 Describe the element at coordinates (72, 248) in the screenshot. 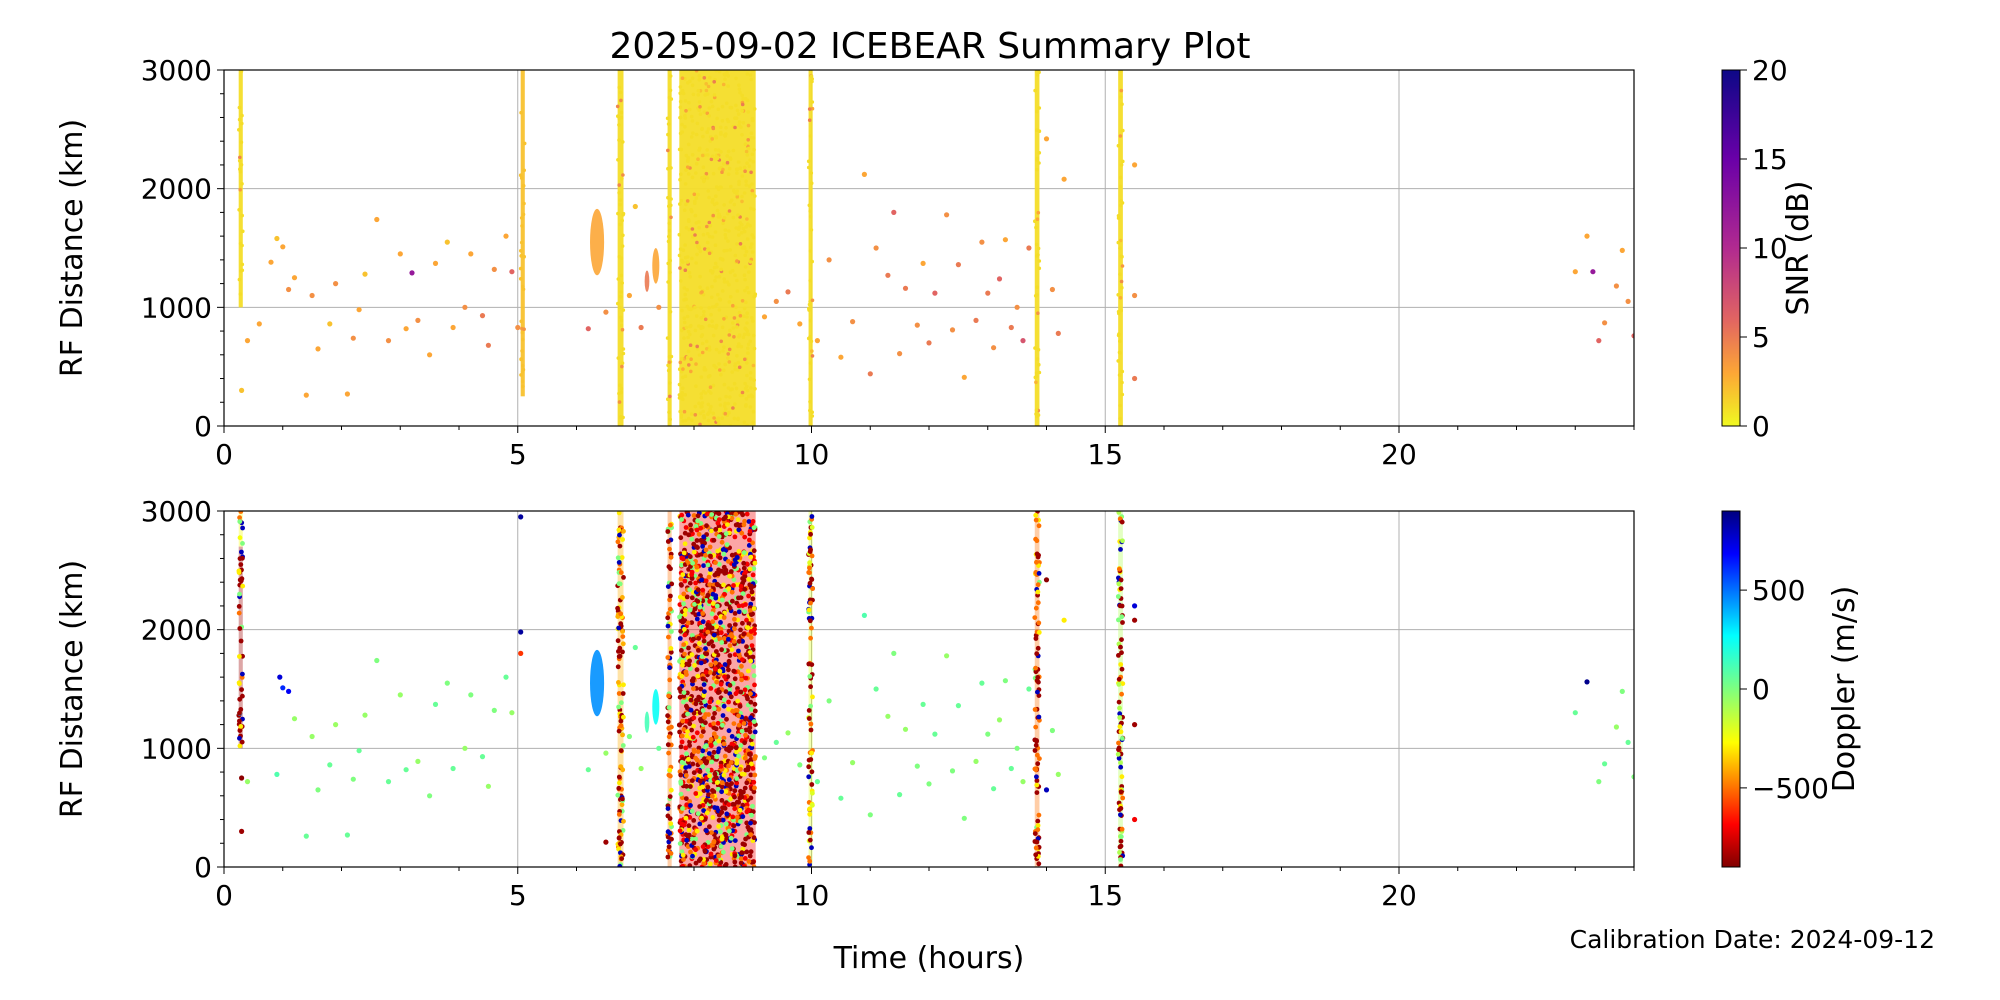

I see `y-axis-label: RF Distance (km)` at that location.